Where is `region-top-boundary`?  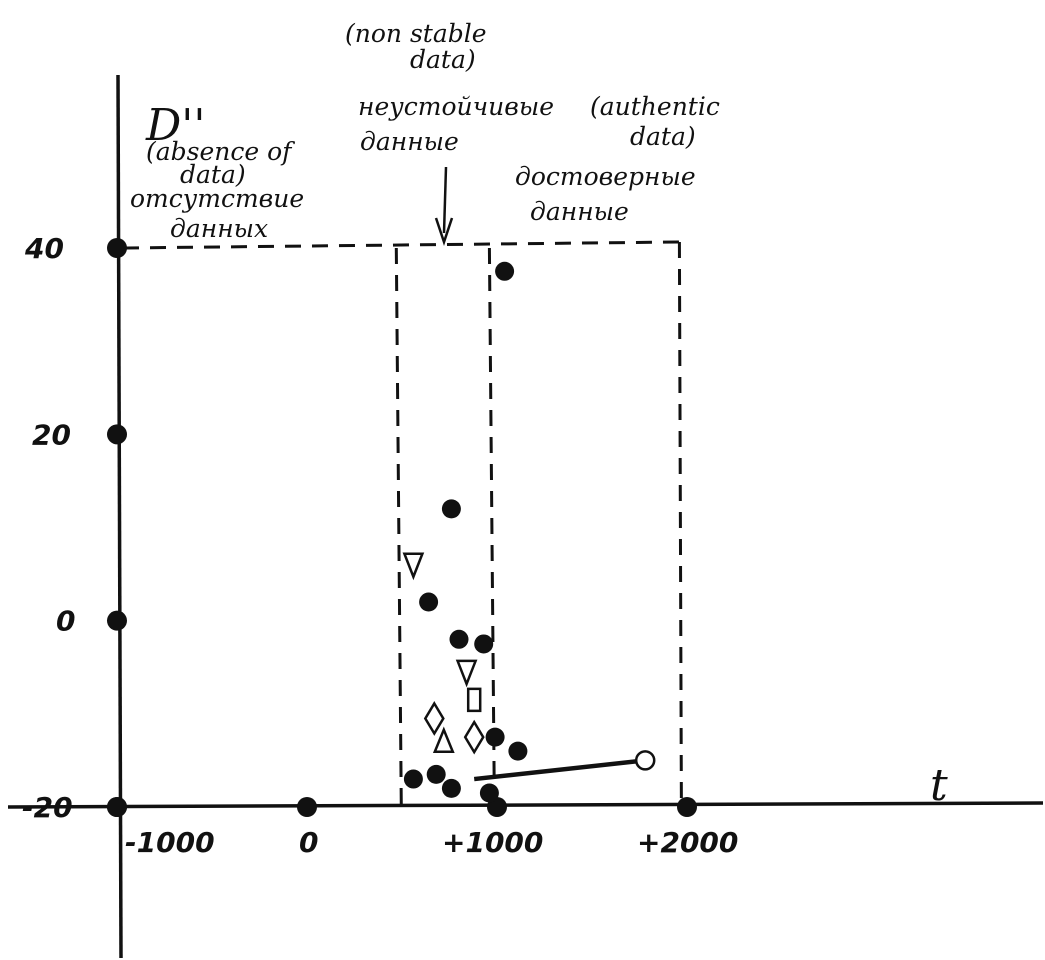 region-top-boundary is located at coordinates (401, 245).